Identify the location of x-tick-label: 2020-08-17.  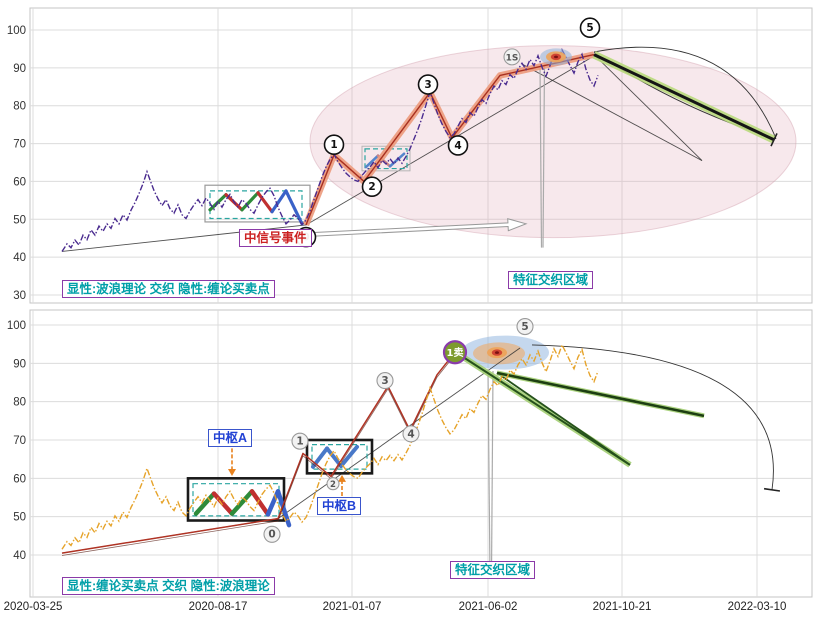
(218, 607).